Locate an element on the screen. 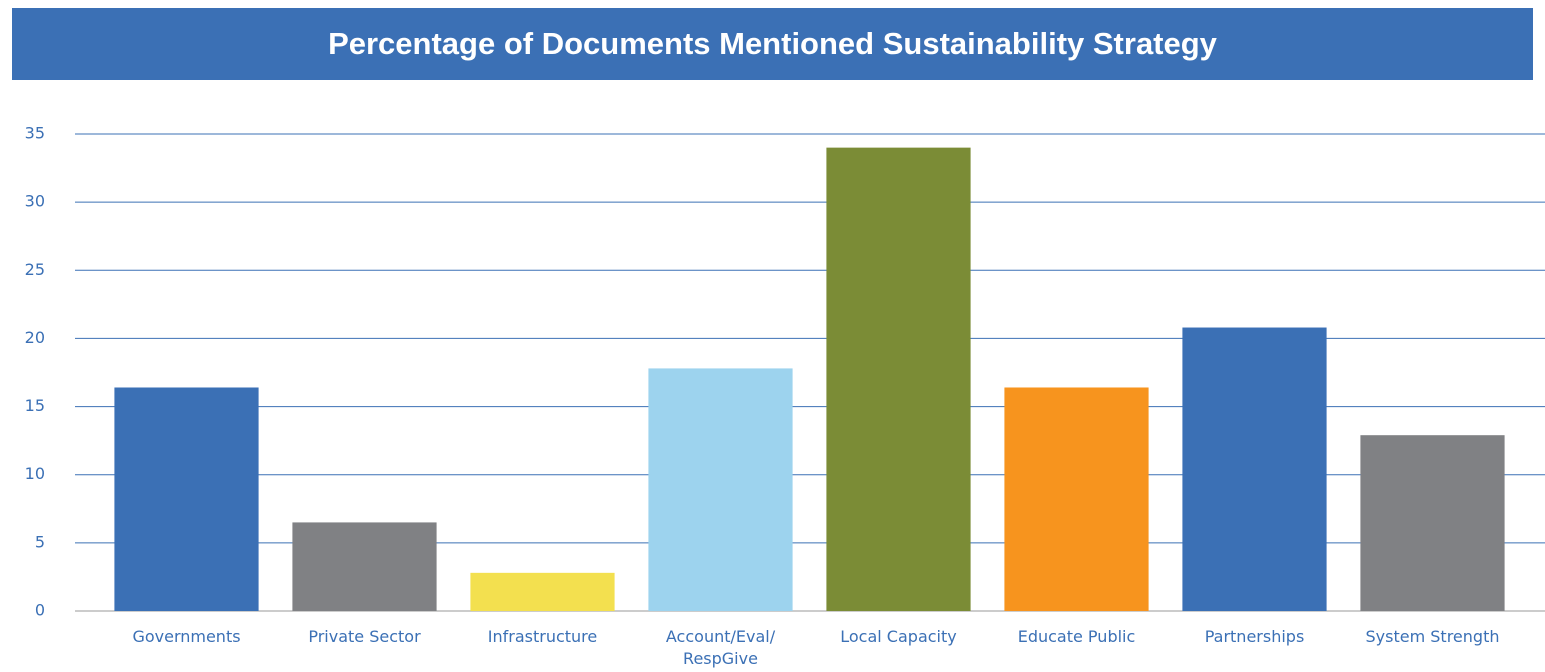 Image resolution: width=1545 pixels, height=672 pixels. x-tick-label: Educate Public is located at coordinates (1076, 636).